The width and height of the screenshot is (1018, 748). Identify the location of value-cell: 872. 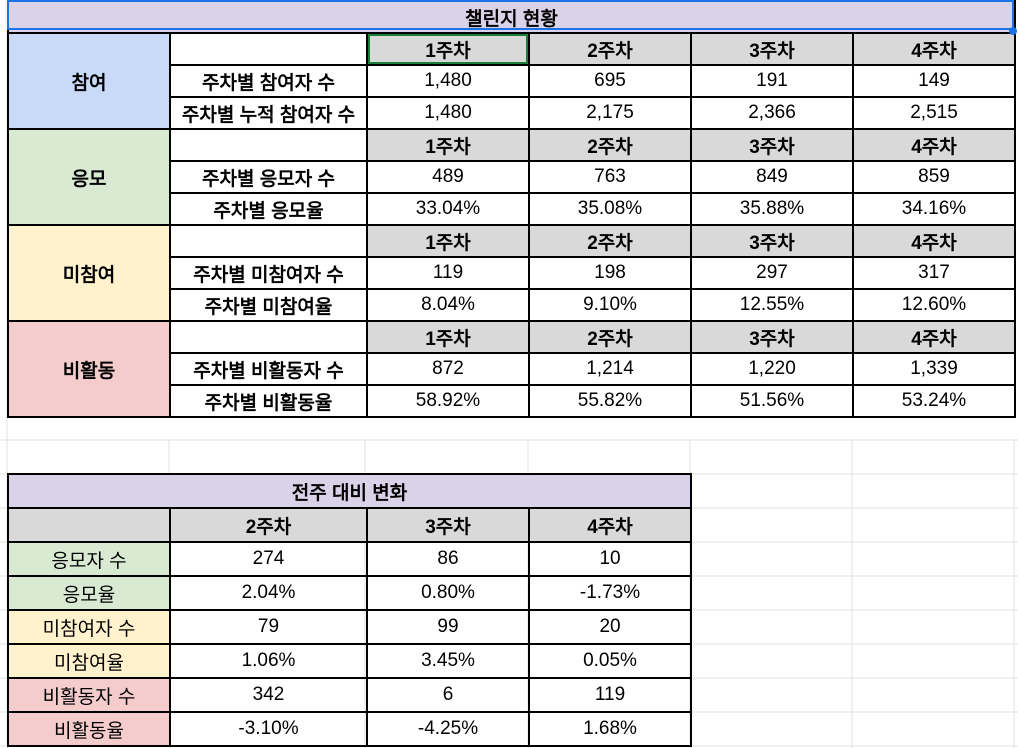
(448, 369).